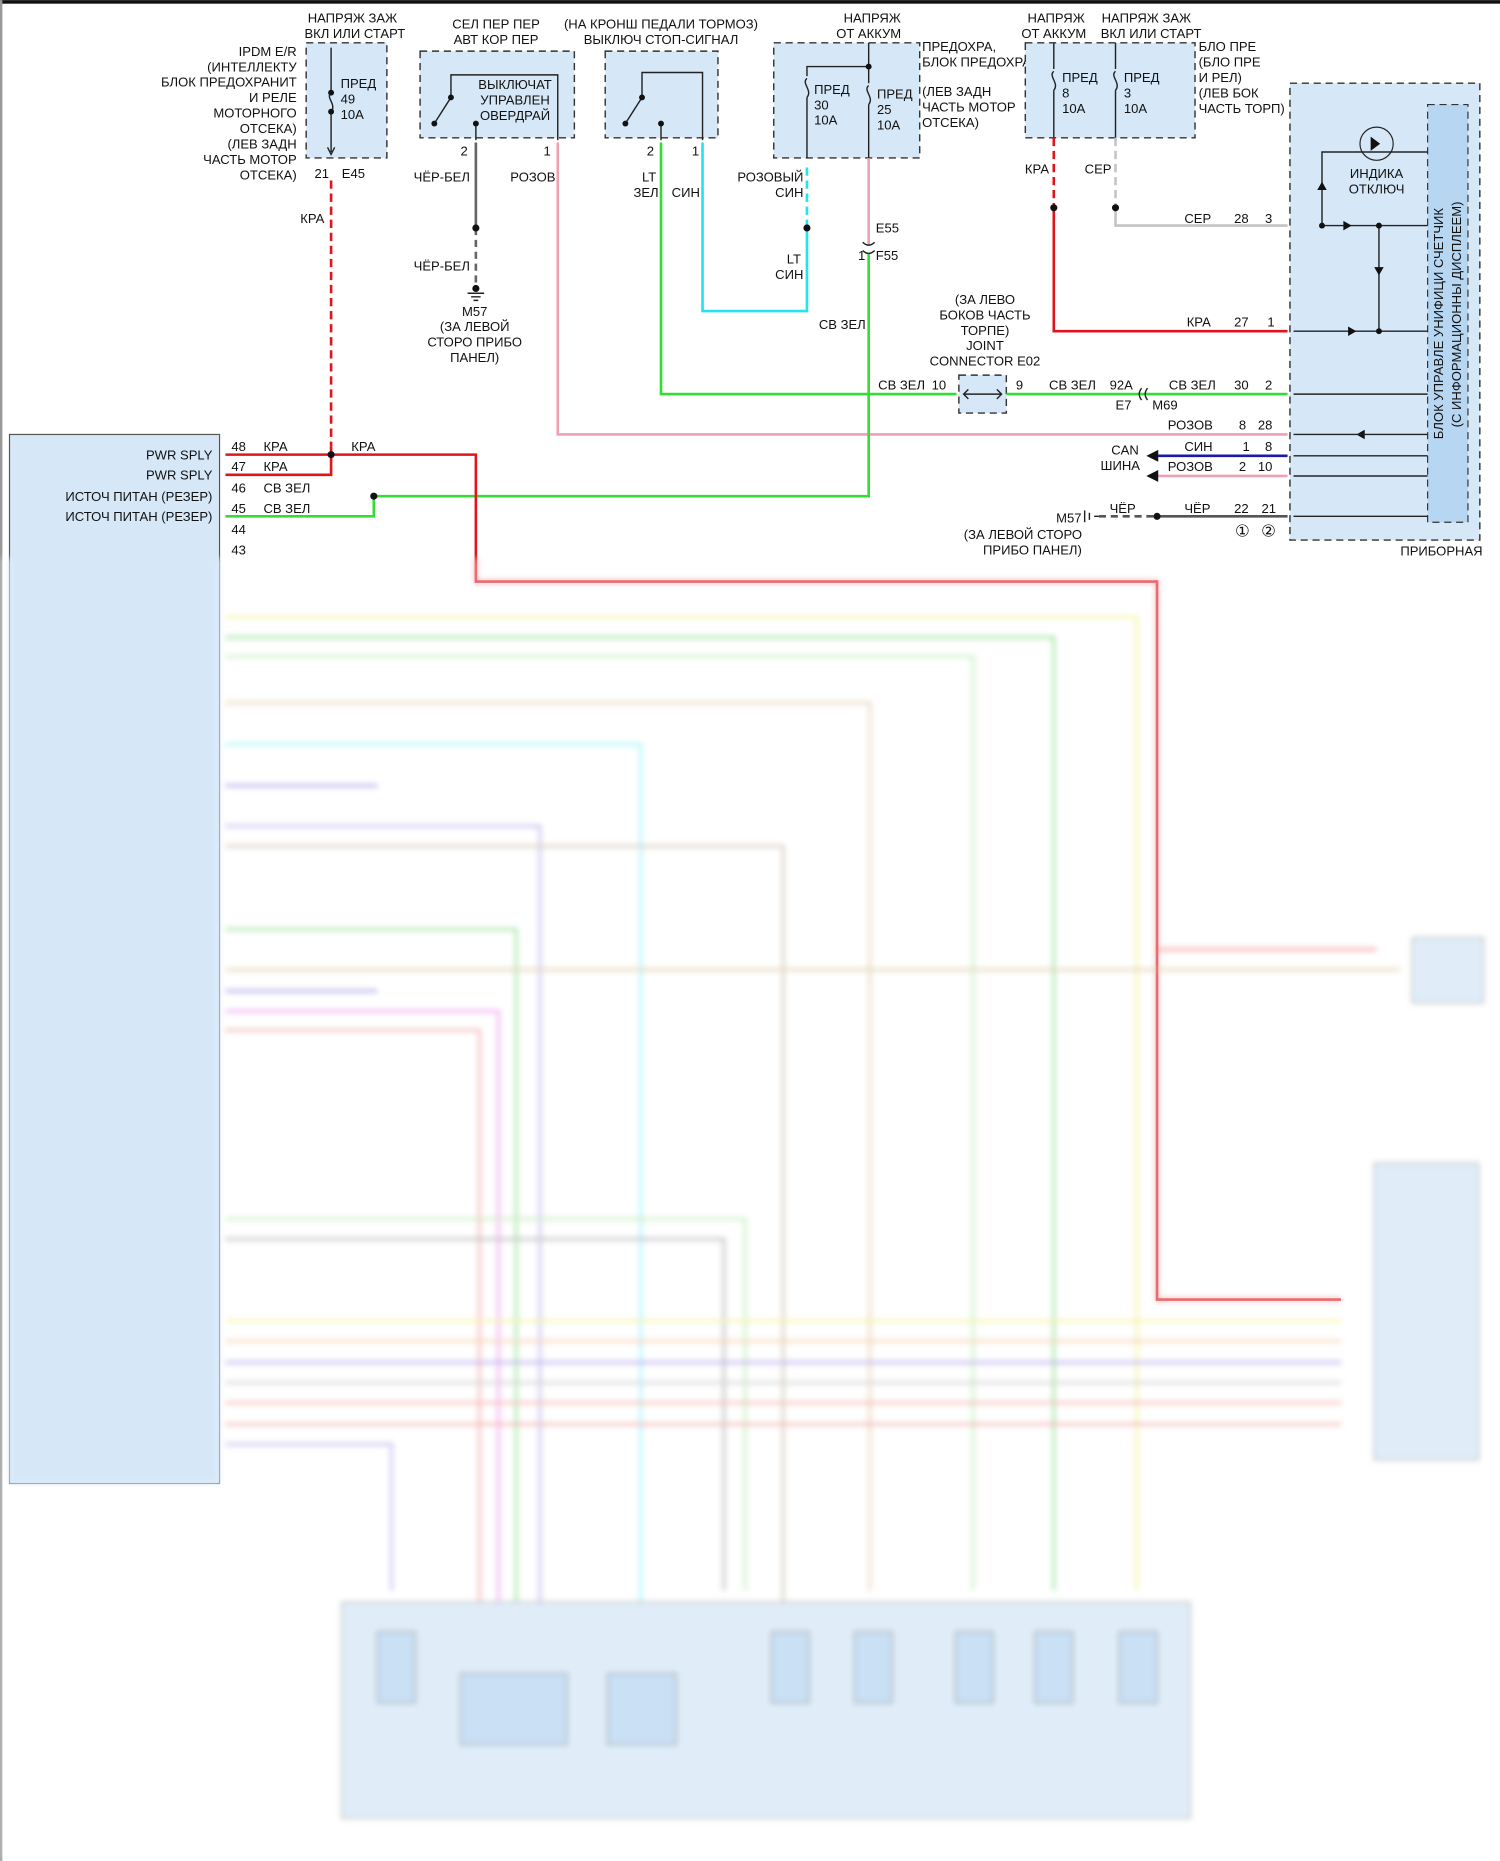 The height and width of the screenshot is (1861, 1500). I want to click on diagram-label: МОТОРНОГО, so click(254, 113).